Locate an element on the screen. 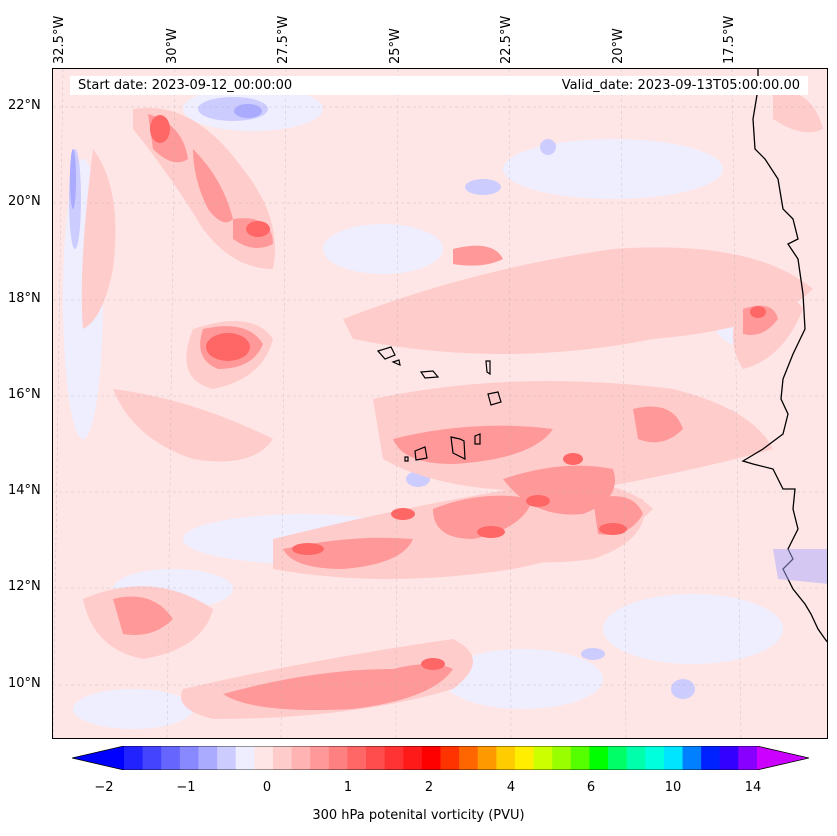 The width and height of the screenshot is (837, 836). lat-label-16n: 16°N is located at coordinates (24, 394).